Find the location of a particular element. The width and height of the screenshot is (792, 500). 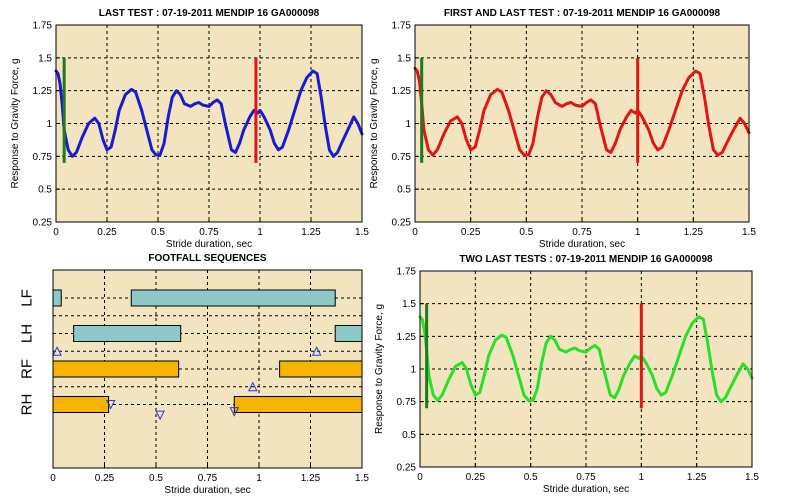

last-test-x-axis-label: Stride duration, sec is located at coordinates (209, 244).